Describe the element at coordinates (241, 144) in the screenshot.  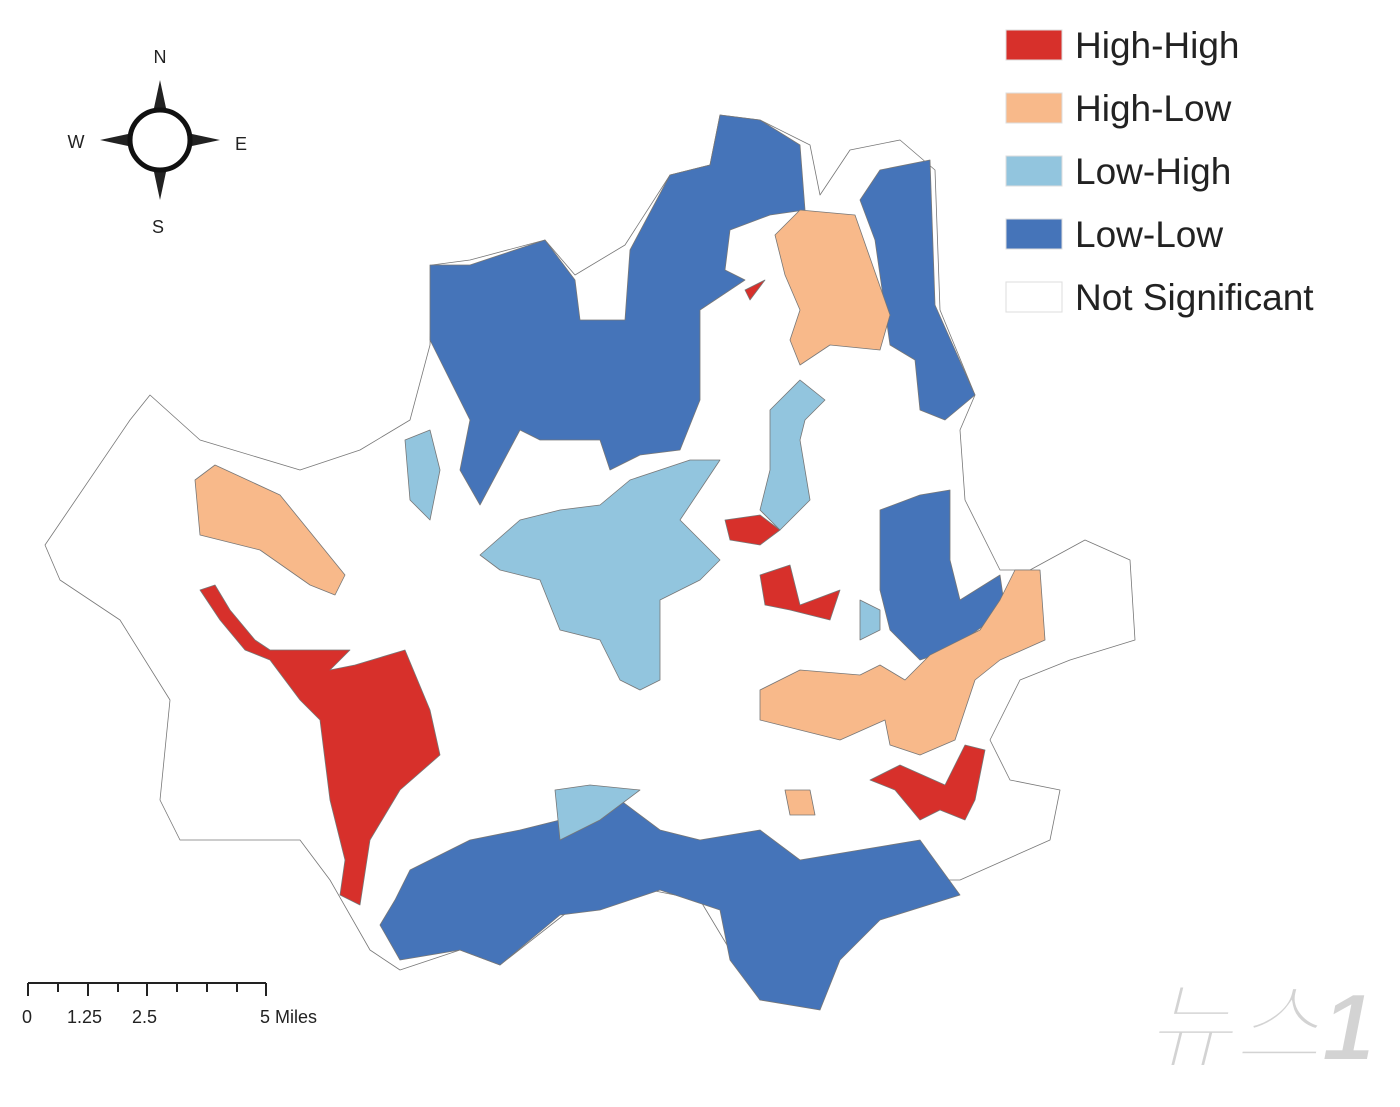
I see `compass-east: E` at that location.